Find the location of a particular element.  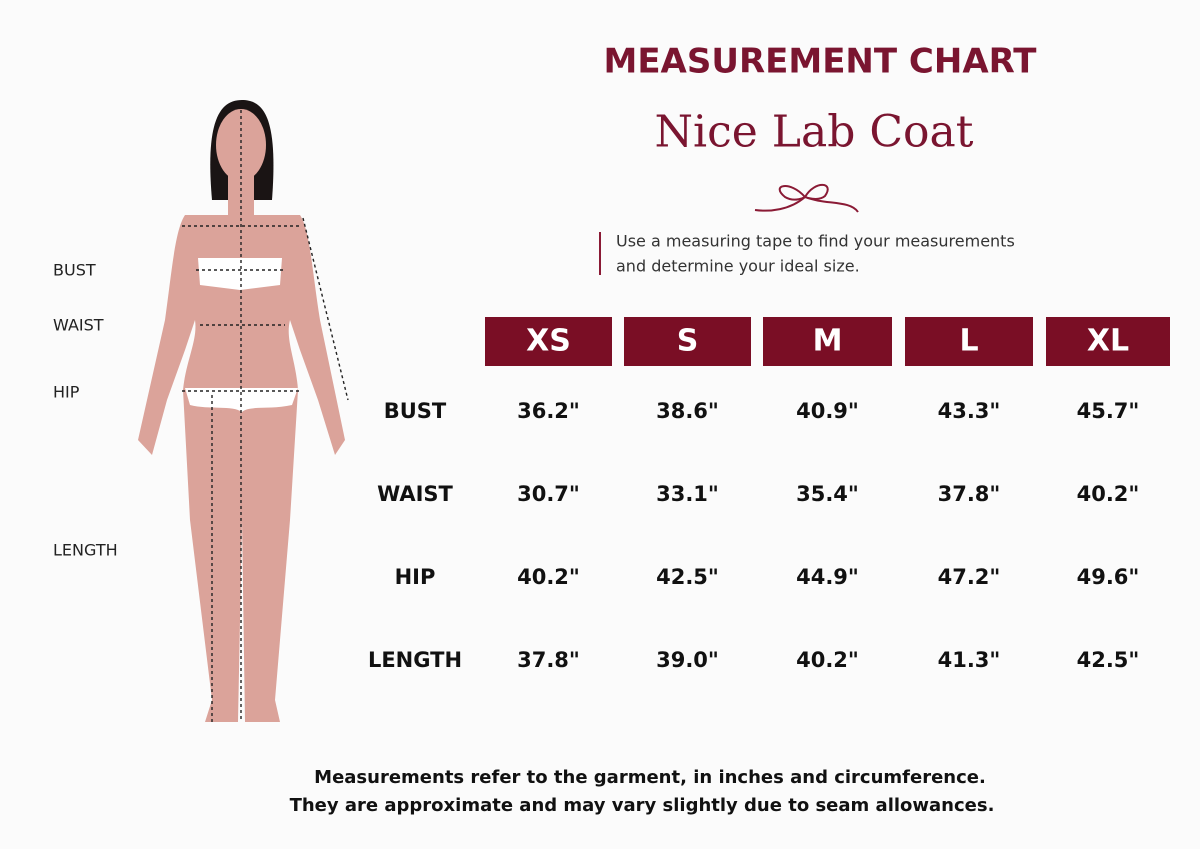

cell-value: 49.6" is located at coordinates (1108, 577).